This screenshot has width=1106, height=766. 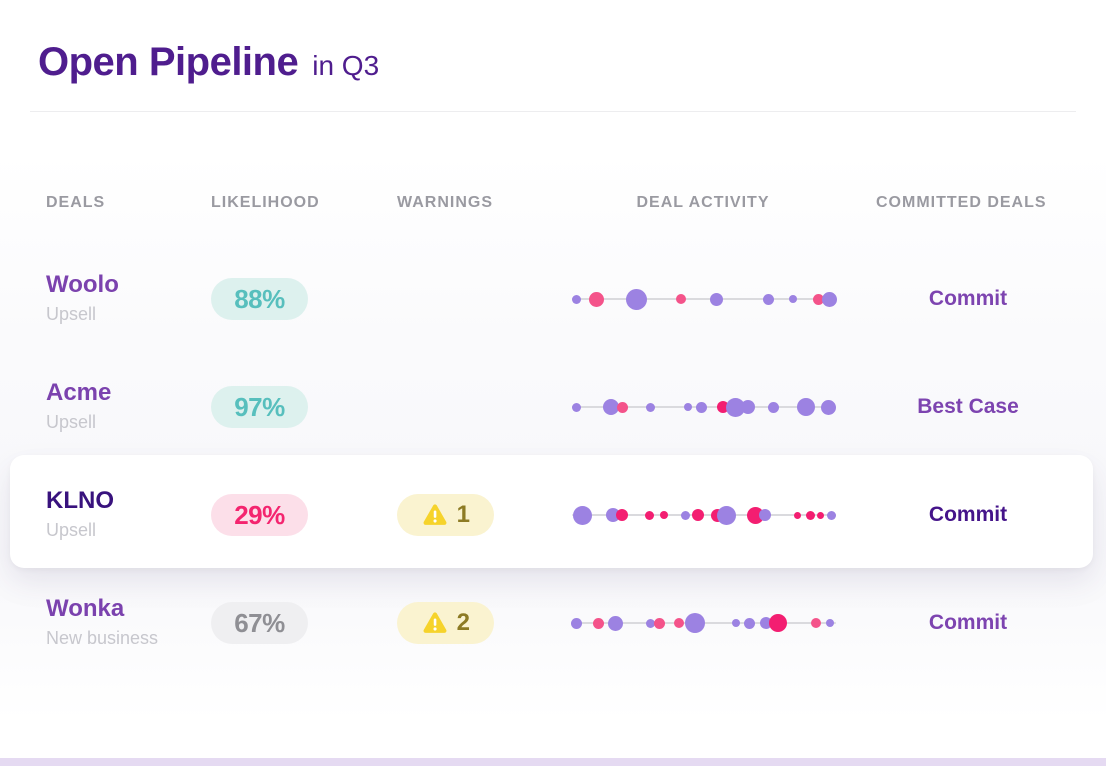 I want to click on likelihood-cell: 88%, so click(x=304, y=299).